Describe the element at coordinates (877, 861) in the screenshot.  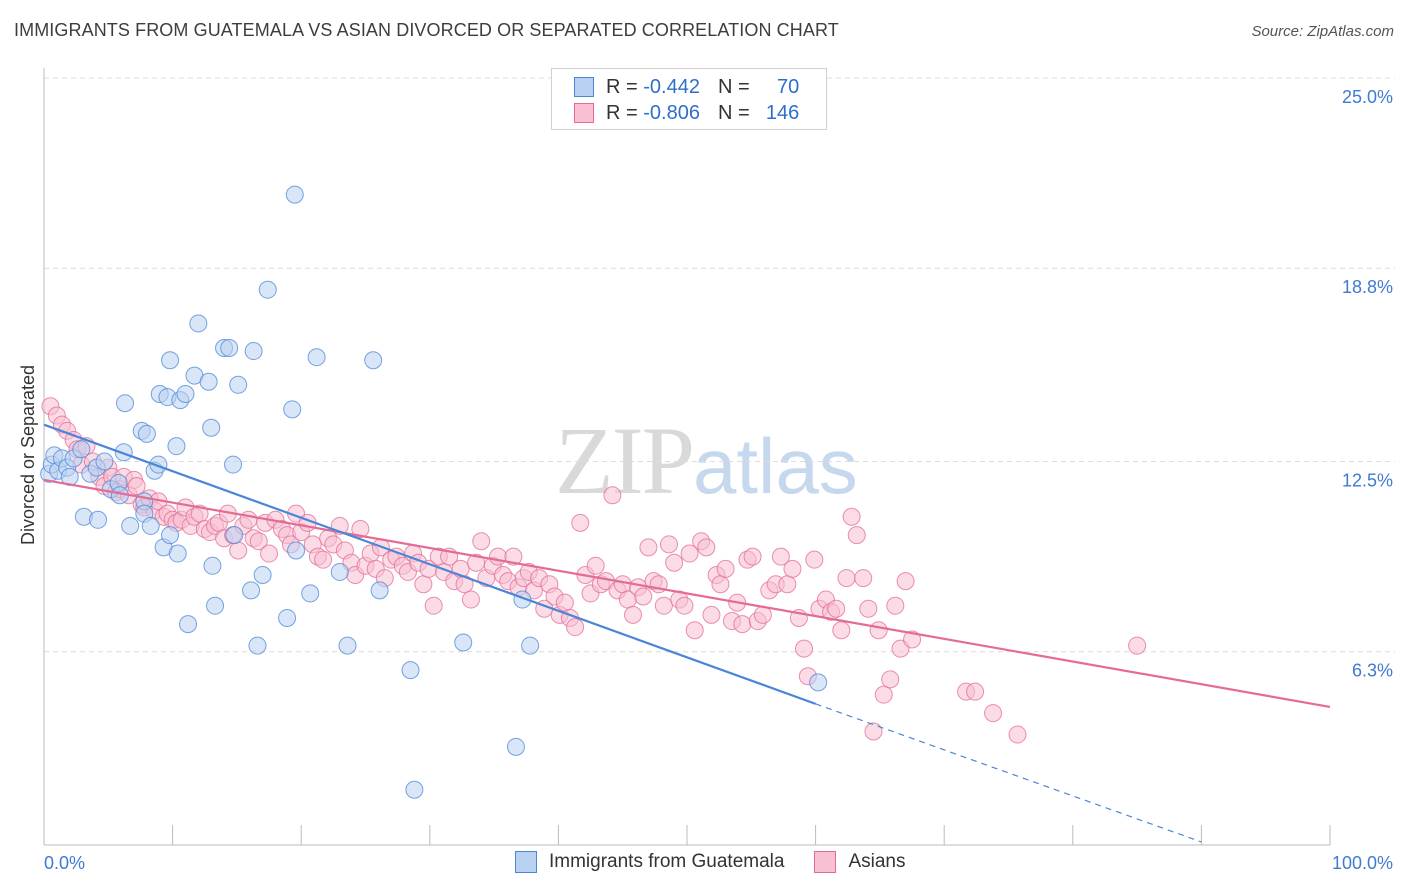
I see `legend-label-asians: Asians` at that location.